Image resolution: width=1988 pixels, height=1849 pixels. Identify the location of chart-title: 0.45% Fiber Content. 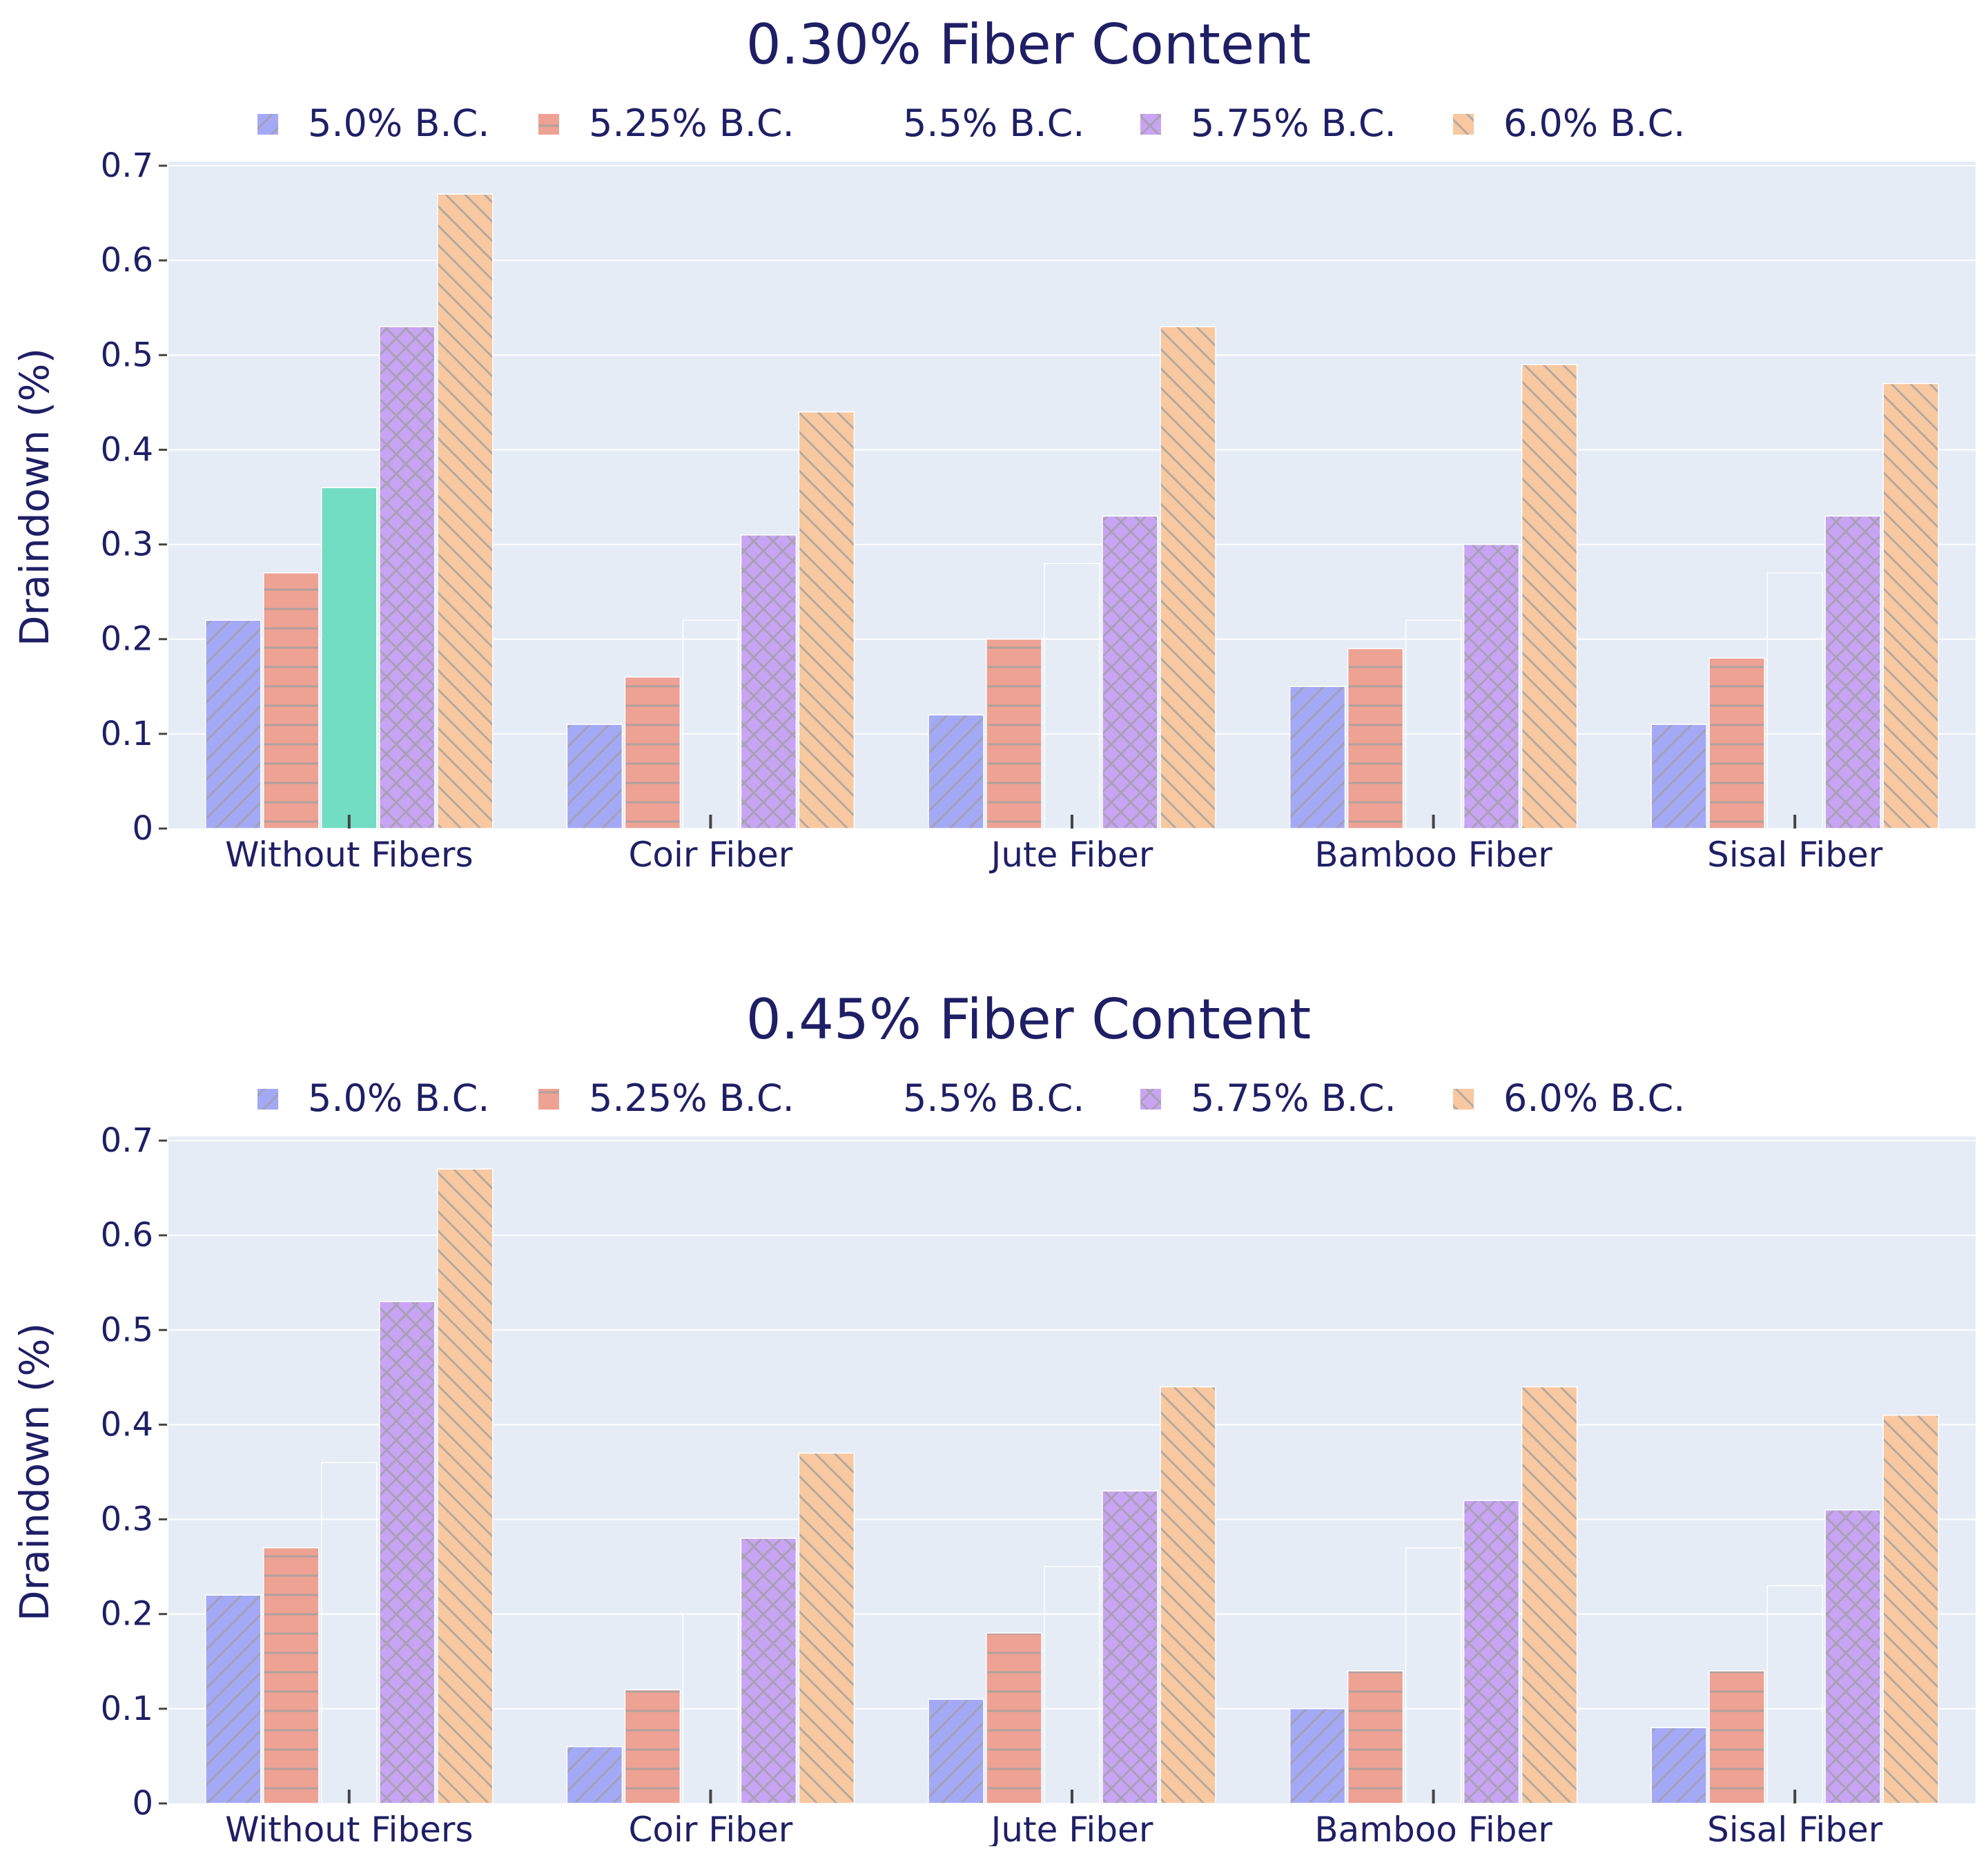
(1028, 1019).